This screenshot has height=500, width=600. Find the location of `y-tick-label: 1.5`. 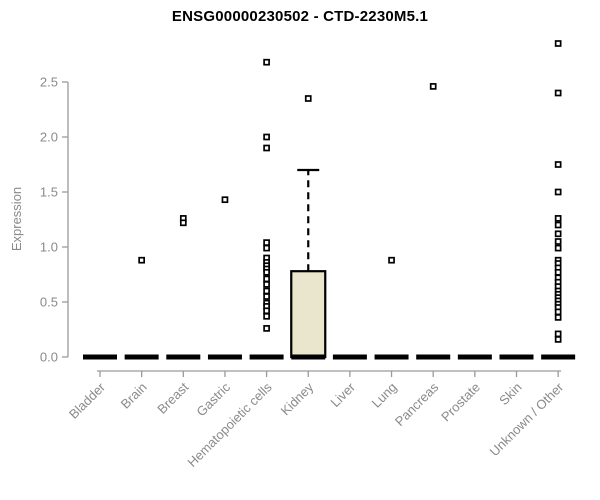

y-tick-label: 1.5 is located at coordinates (49, 192).